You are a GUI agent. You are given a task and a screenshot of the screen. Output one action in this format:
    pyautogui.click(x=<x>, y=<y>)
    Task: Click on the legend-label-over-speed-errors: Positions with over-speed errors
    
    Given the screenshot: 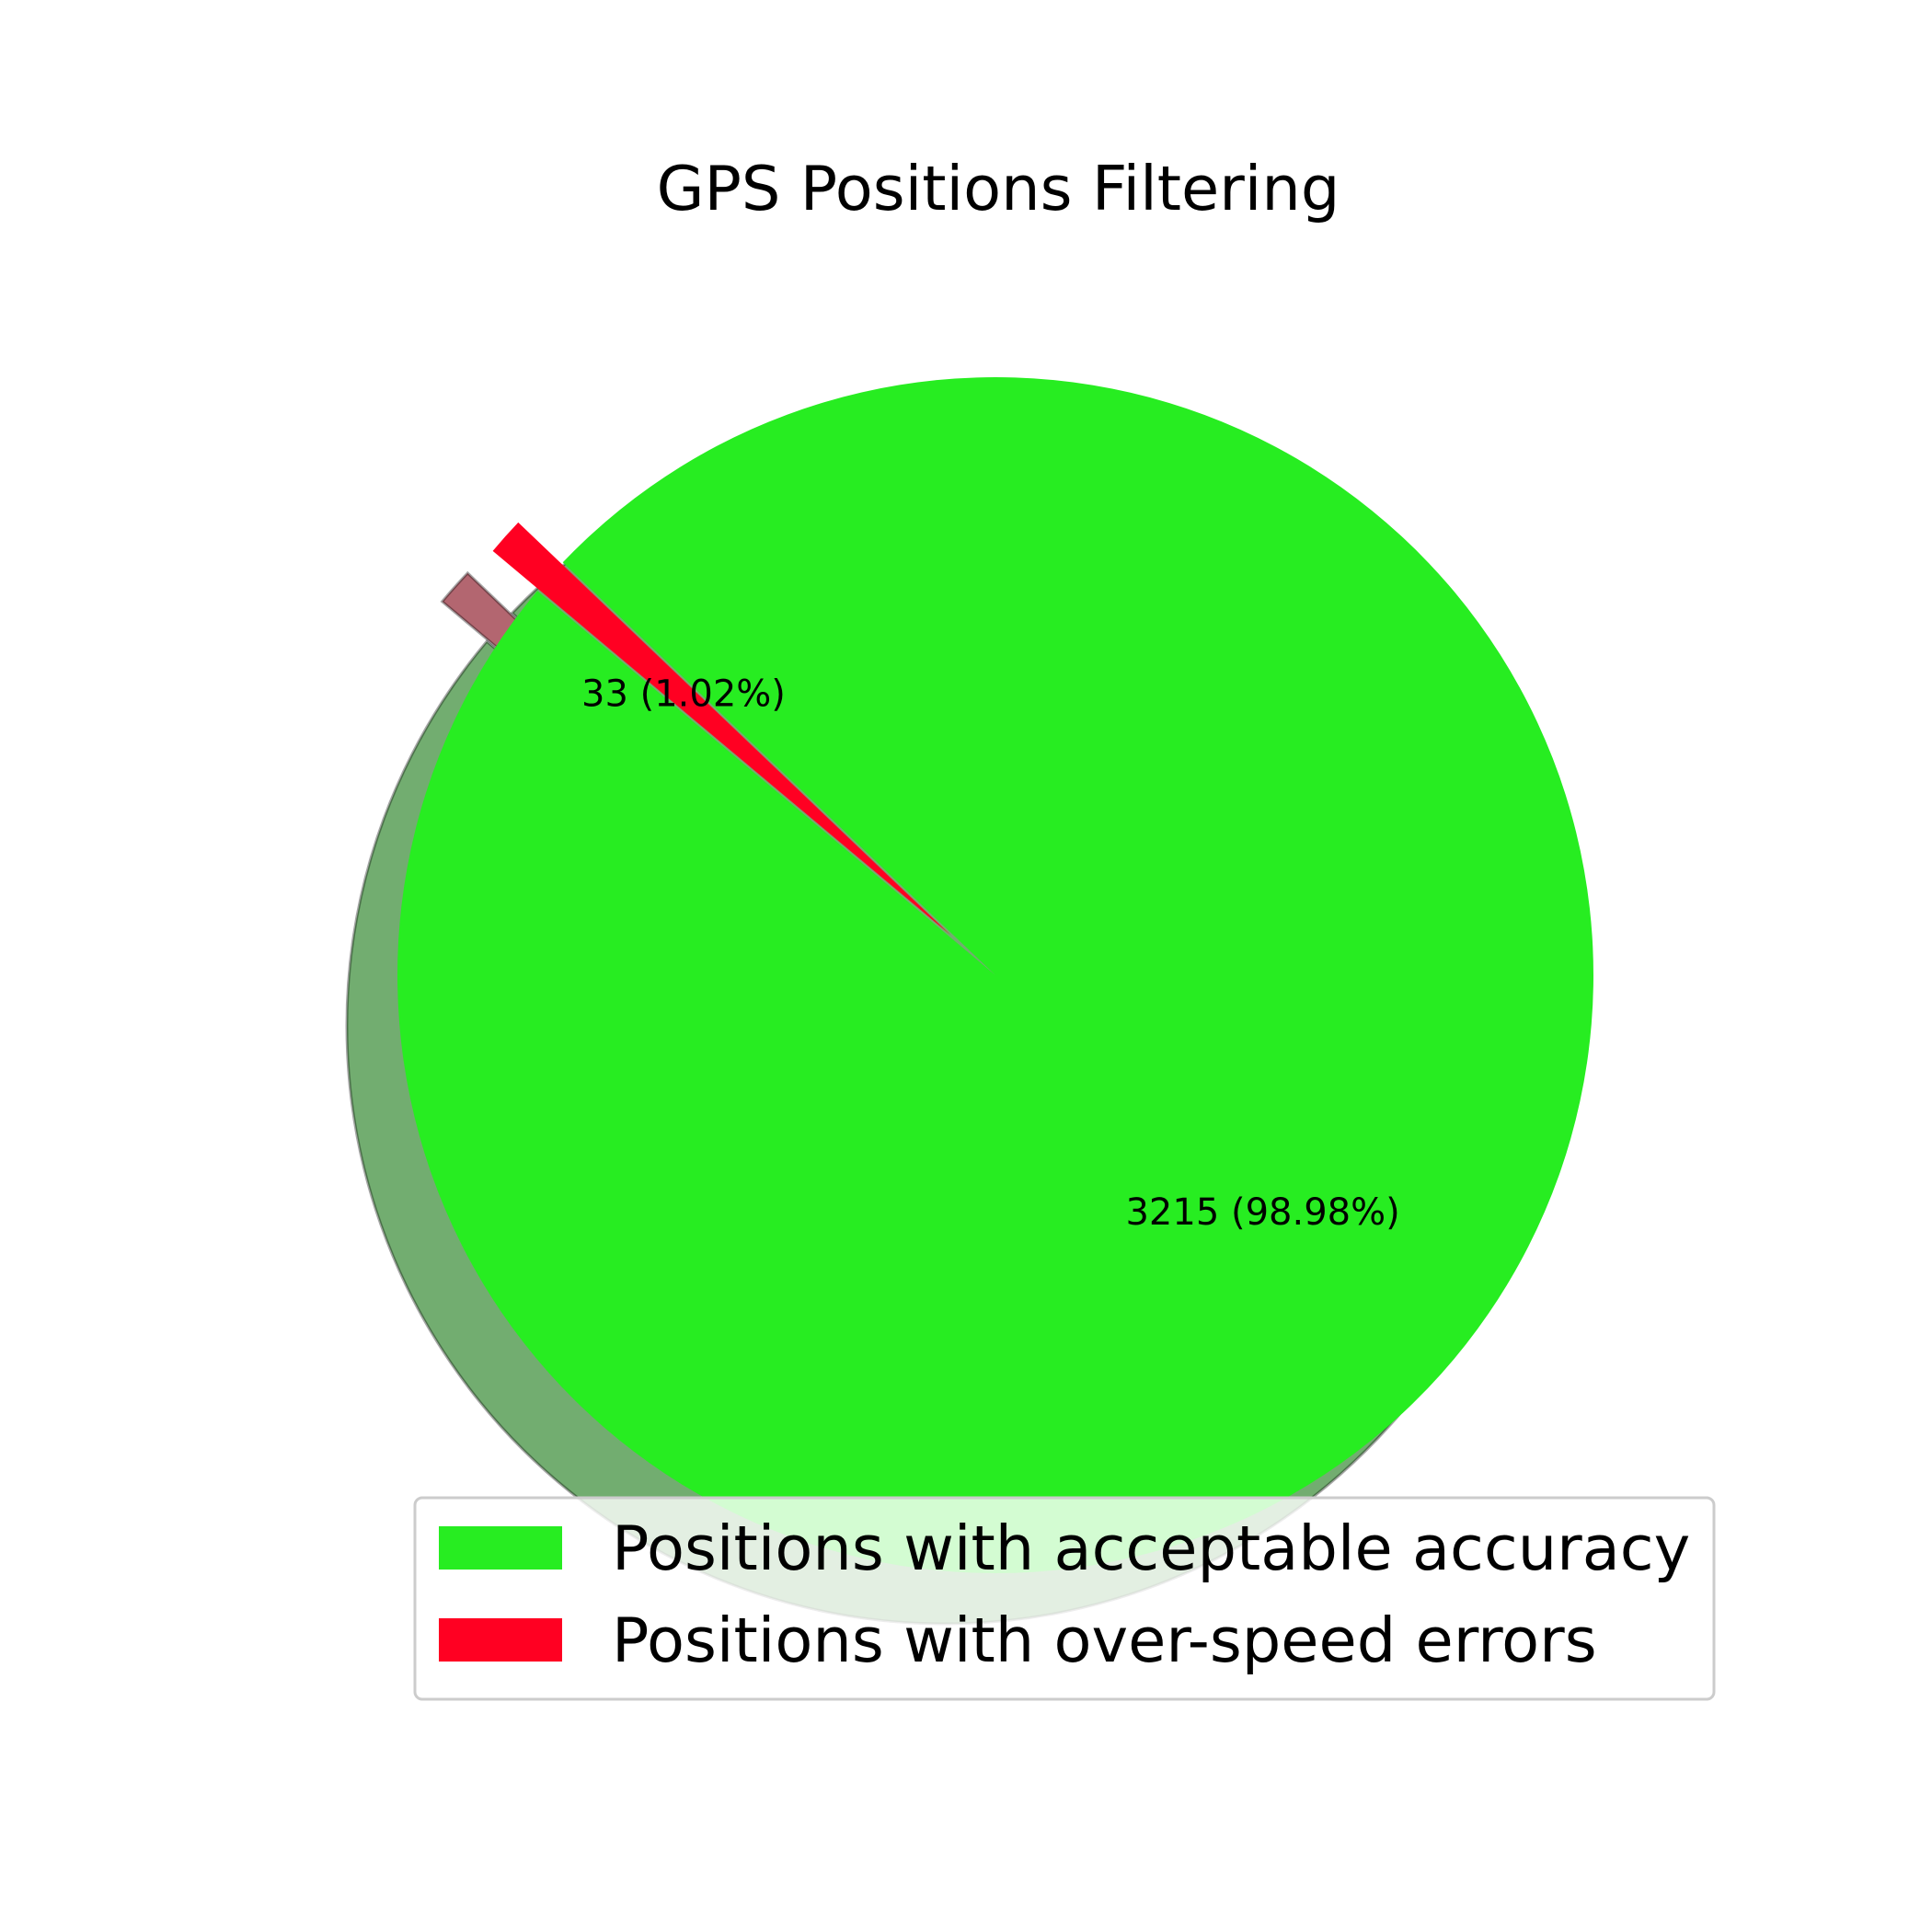 What is the action you would take?
    pyautogui.click(x=1104, y=1640)
    